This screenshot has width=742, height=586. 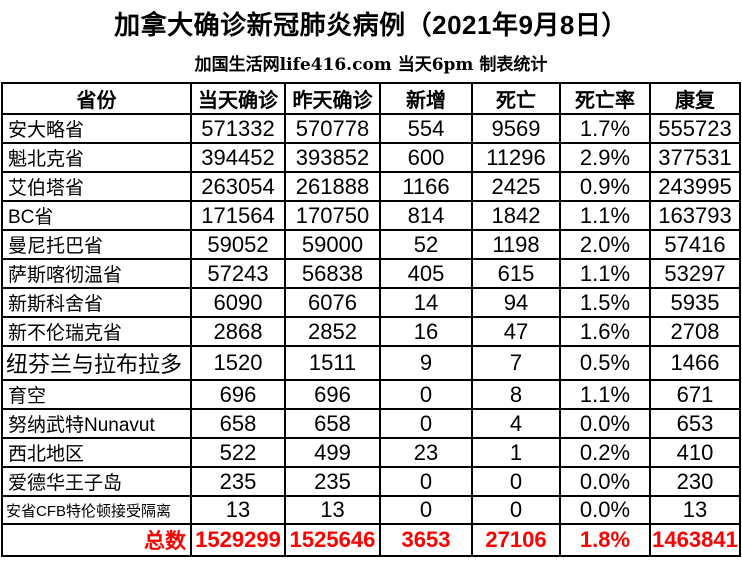 I want to click on new-cases-cell: 16, so click(x=426, y=331).